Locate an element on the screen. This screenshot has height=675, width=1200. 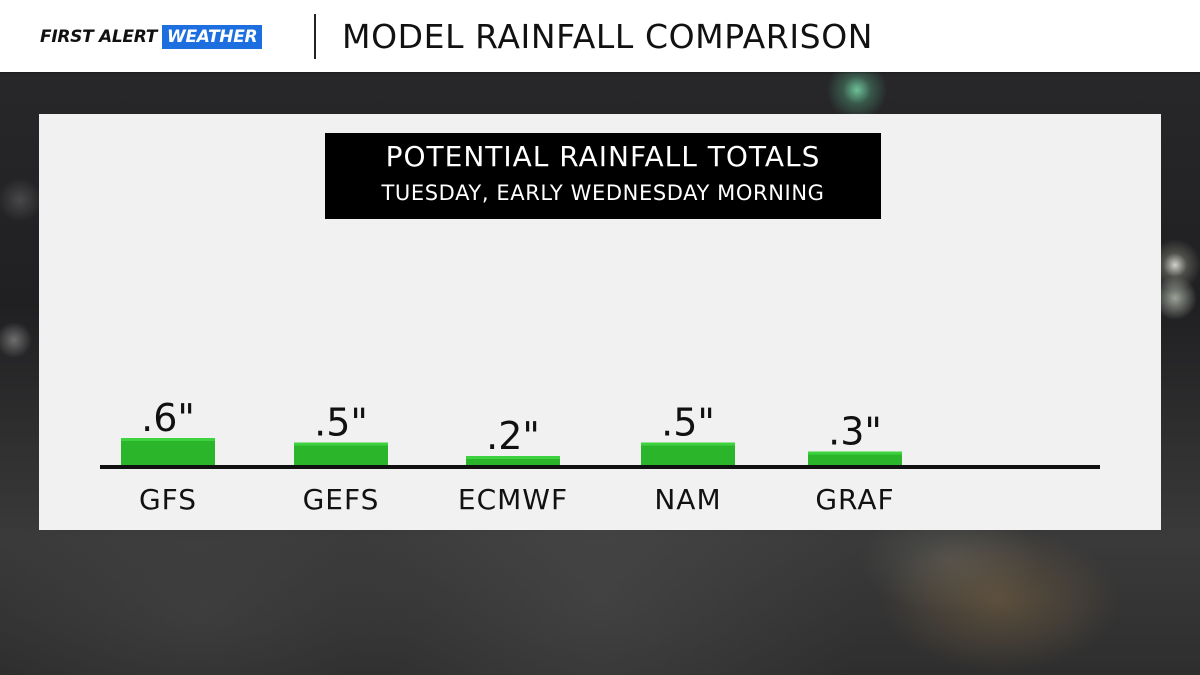
bar-highlight-gefs is located at coordinates (341, 444).